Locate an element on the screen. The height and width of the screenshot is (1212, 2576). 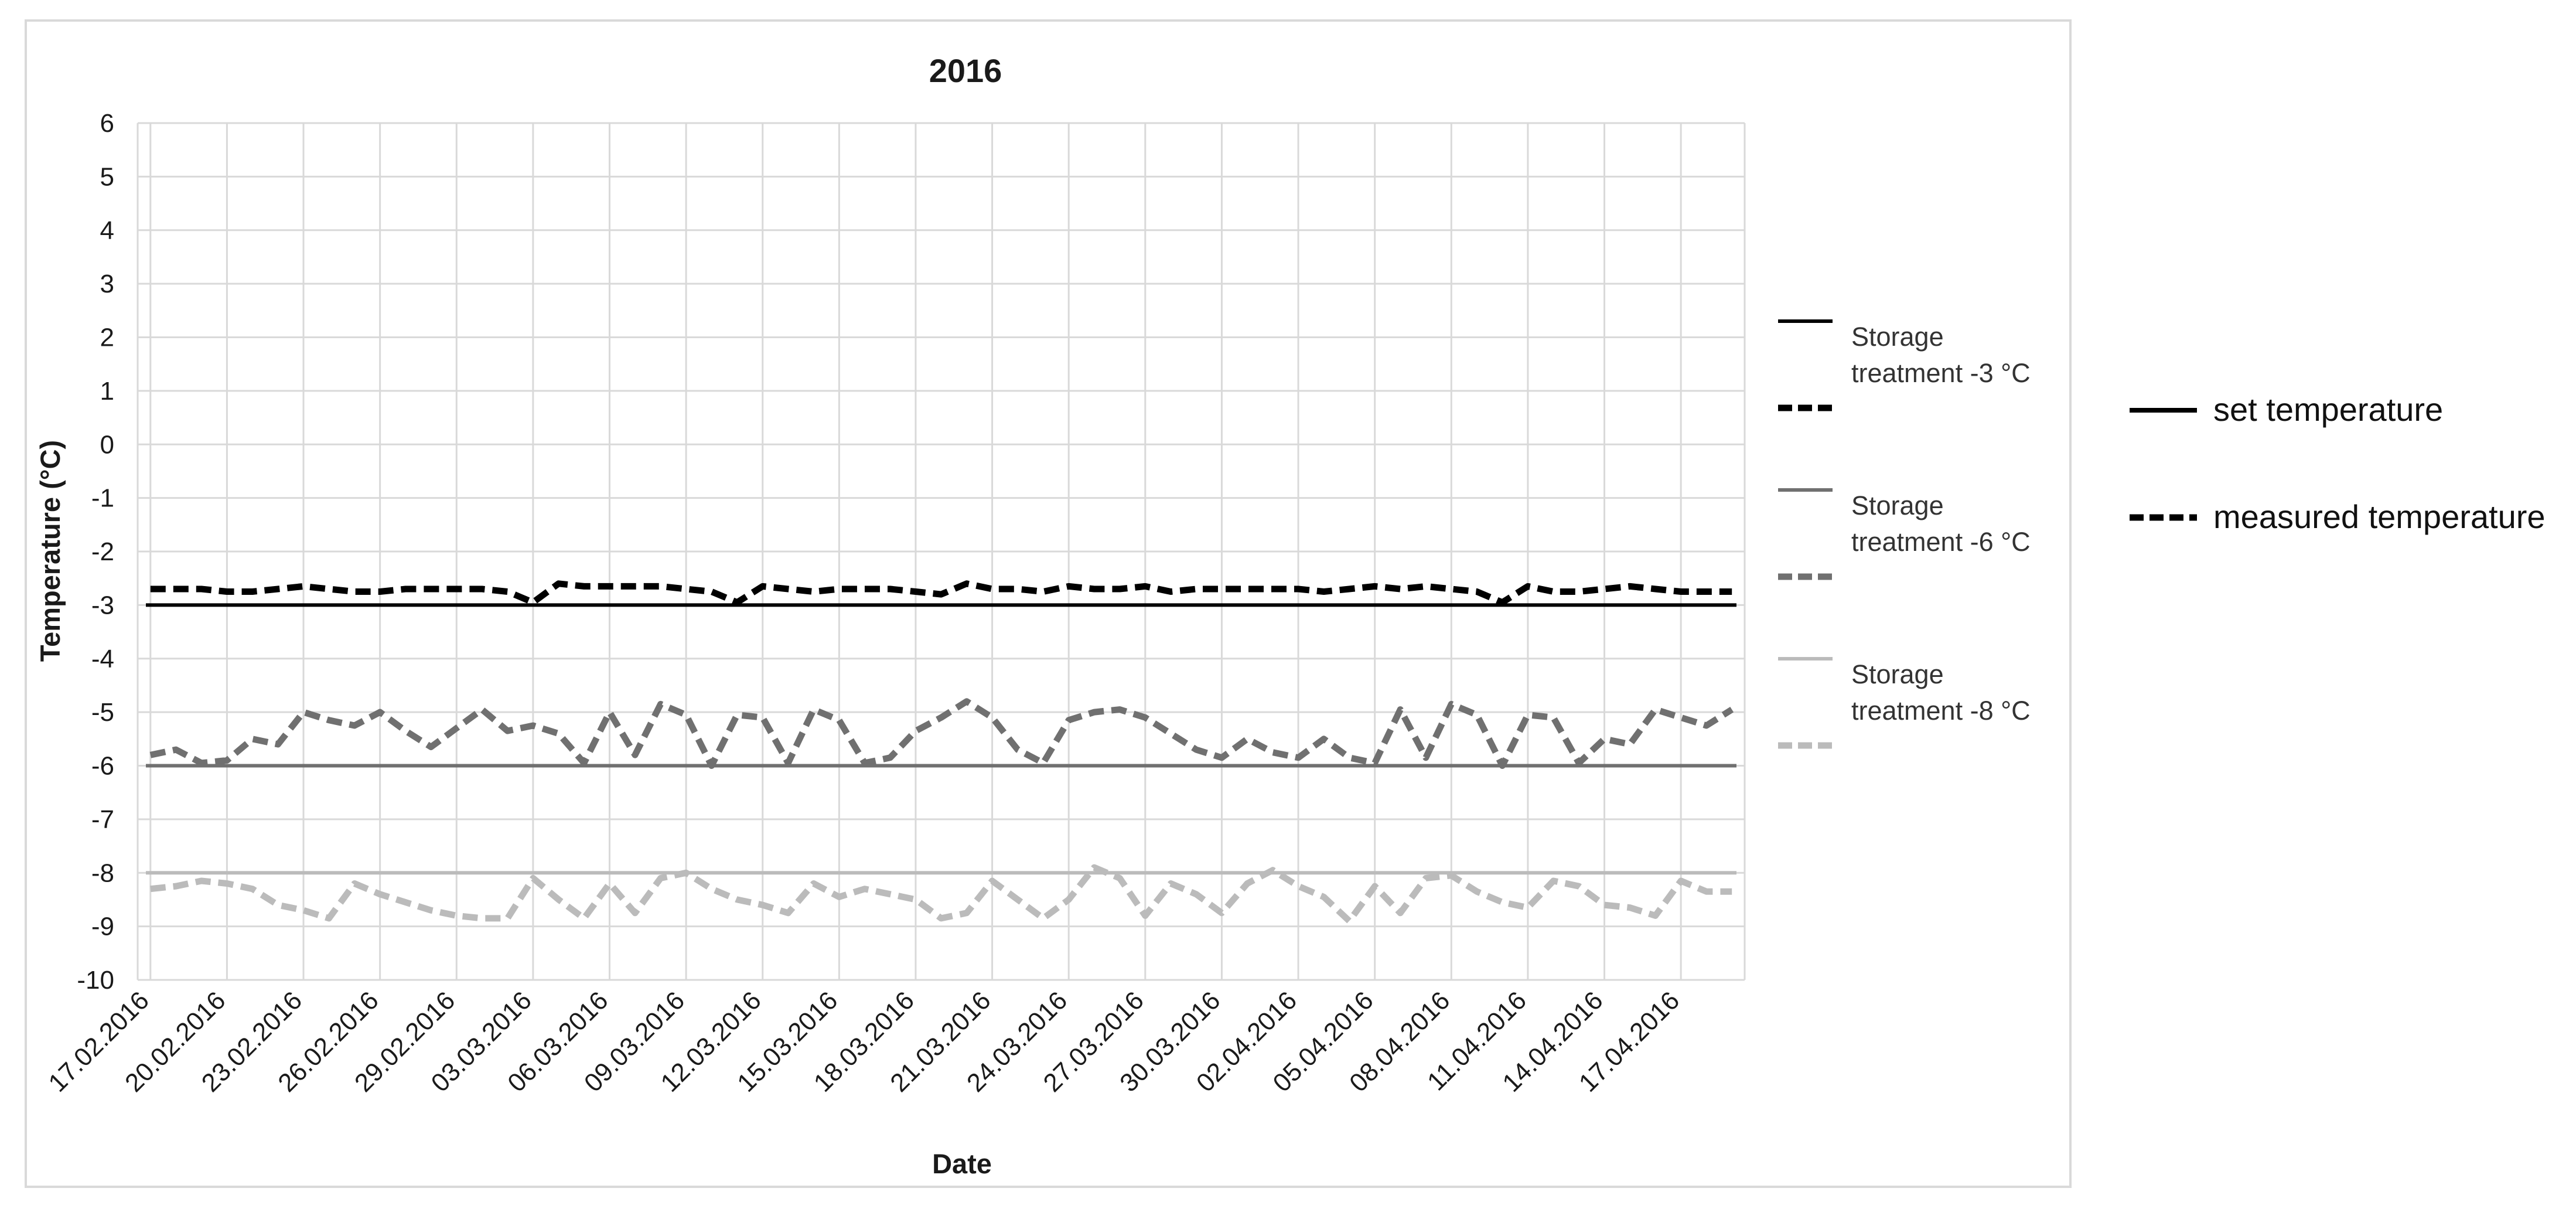
y-tick-label: -3 is located at coordinates (103, 605).